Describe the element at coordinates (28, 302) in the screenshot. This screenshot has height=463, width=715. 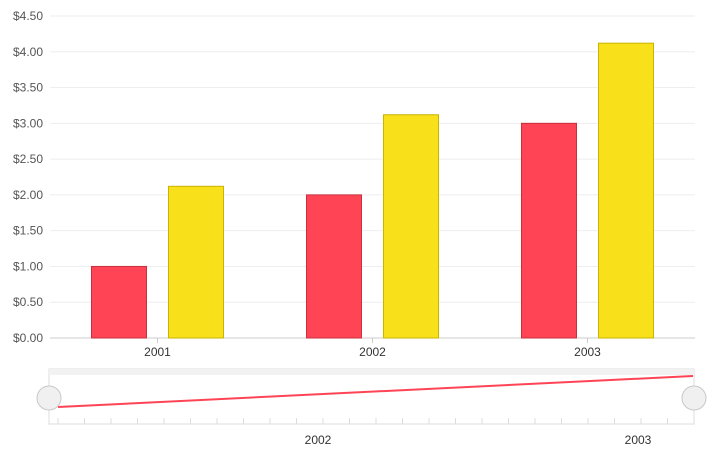
I see `y-tick-label: $0.50` at that location.